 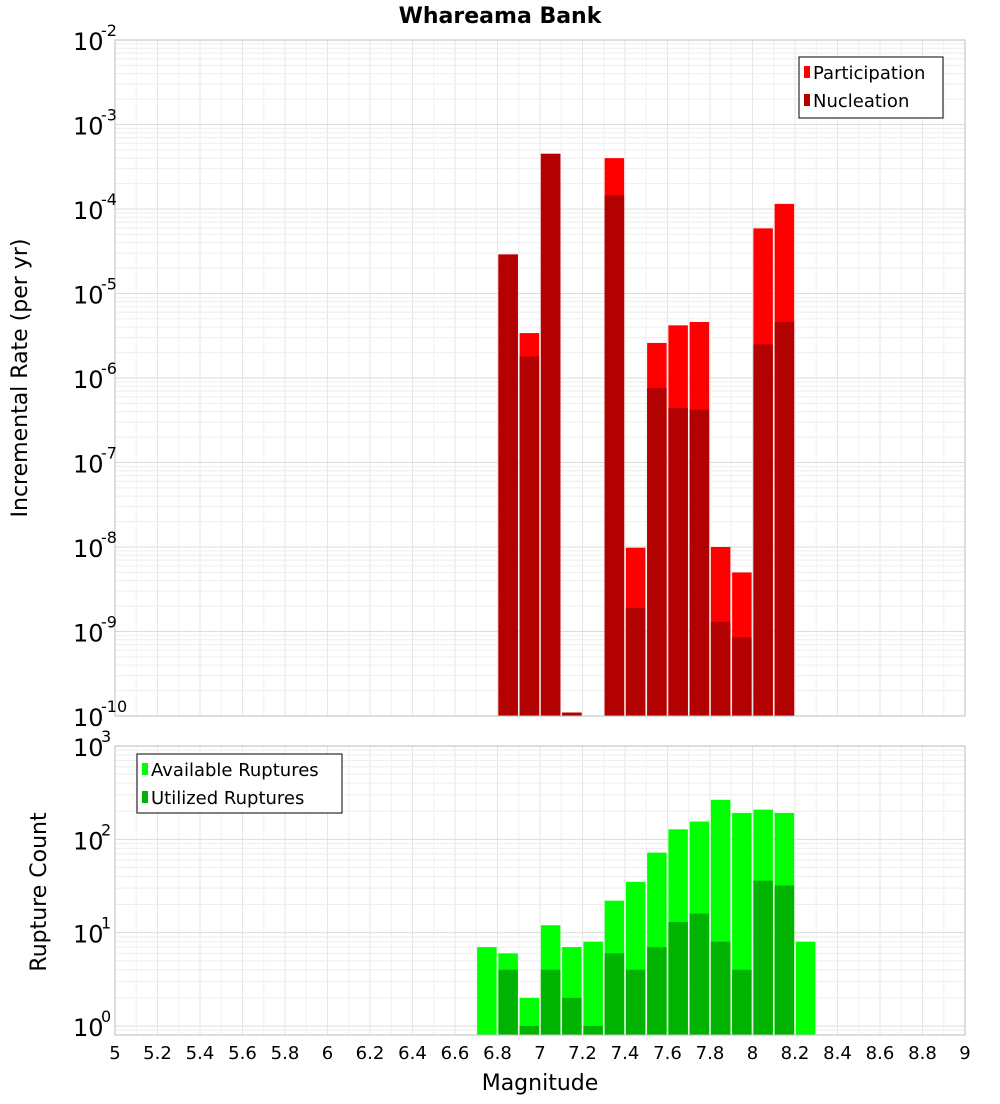 I want to click on x-tick-label: 7, so click(x=539, y=1053).